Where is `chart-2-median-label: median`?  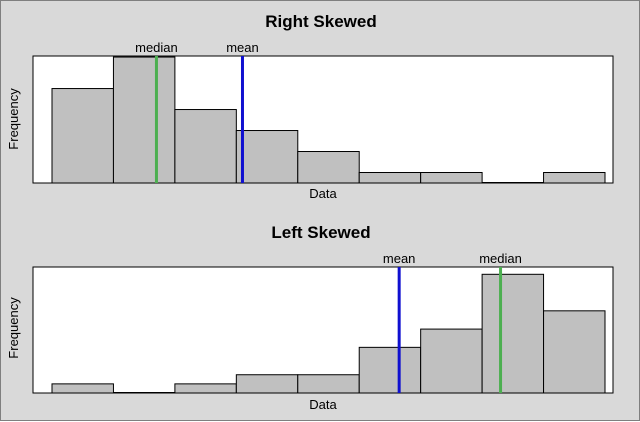
chart-2-median-label: median is located at coordinates (500, 258).